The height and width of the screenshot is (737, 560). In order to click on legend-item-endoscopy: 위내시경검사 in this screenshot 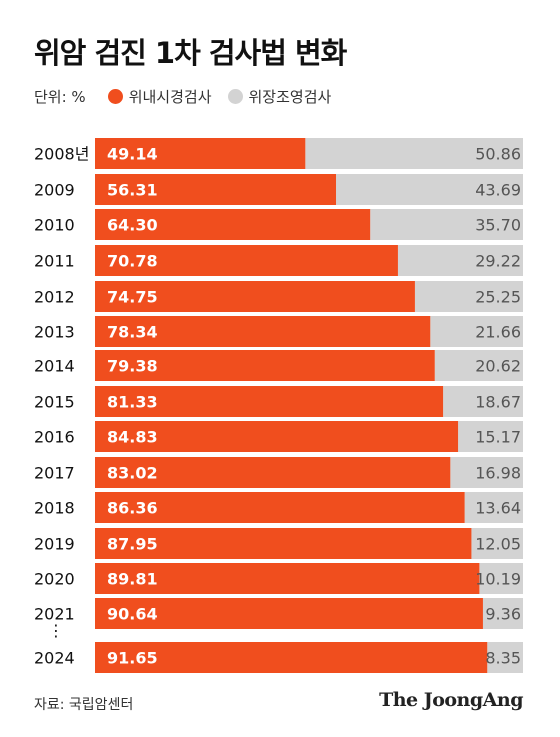, I will do `click(159, 96)`.